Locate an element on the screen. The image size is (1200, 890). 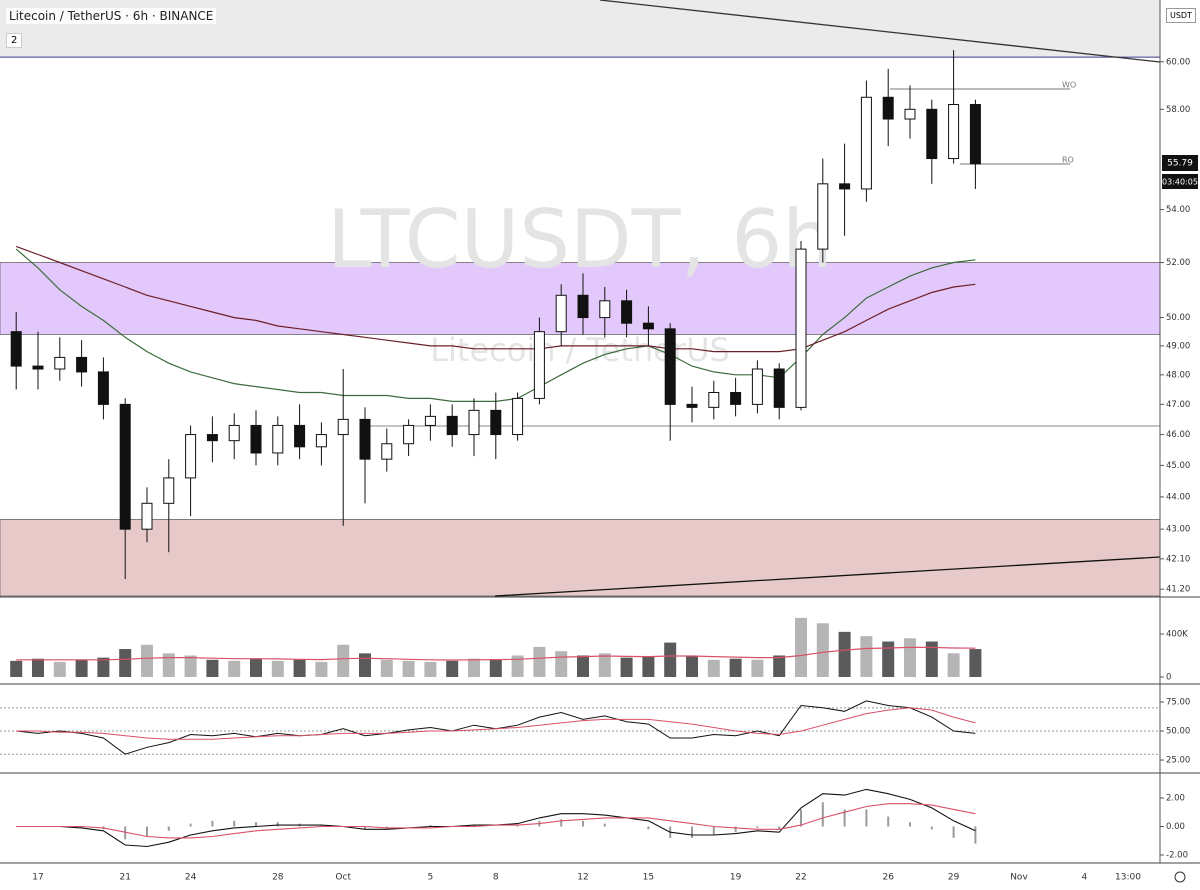
currency-badge: USDT is located at coordinates (1181, 15).